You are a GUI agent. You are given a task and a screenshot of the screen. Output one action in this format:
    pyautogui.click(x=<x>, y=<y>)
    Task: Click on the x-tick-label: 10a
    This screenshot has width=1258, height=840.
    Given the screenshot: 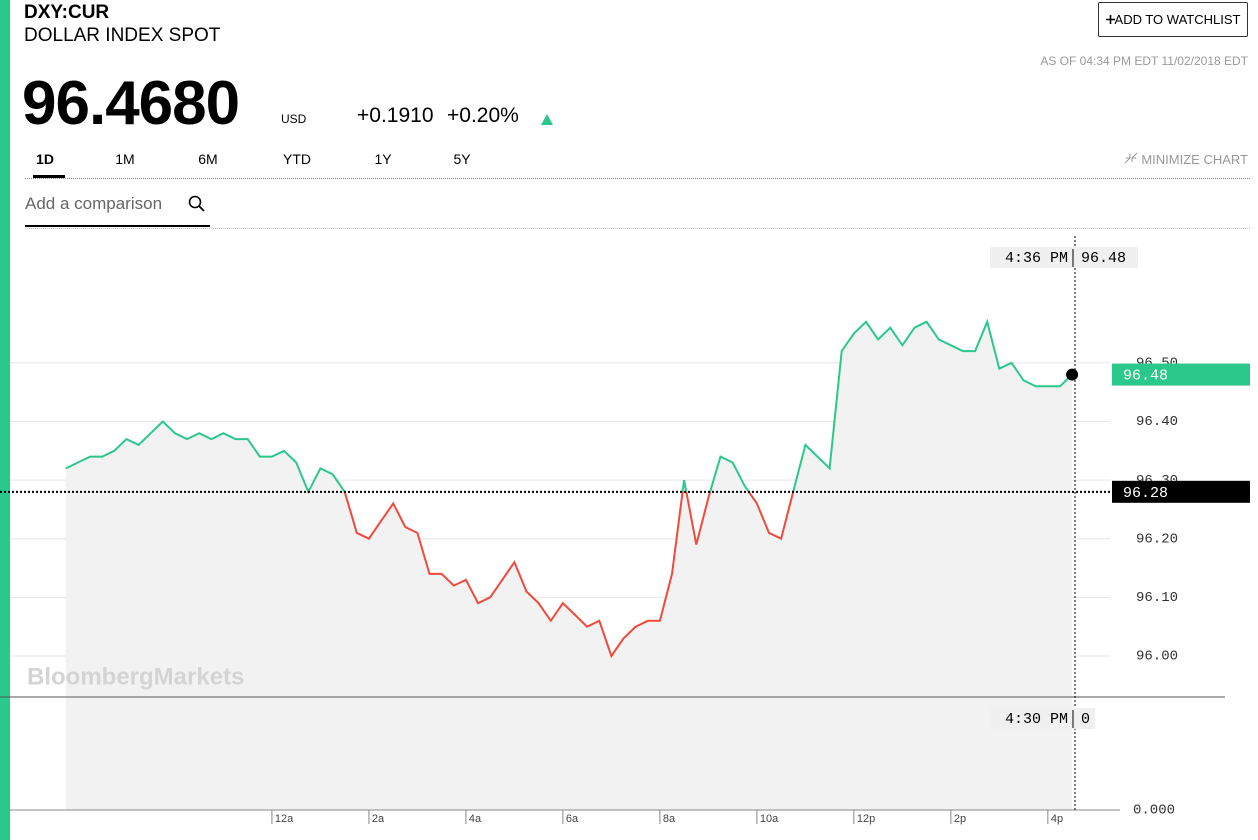 What is the action you would take?
    pyautogui.click(x=769, y=819)
    